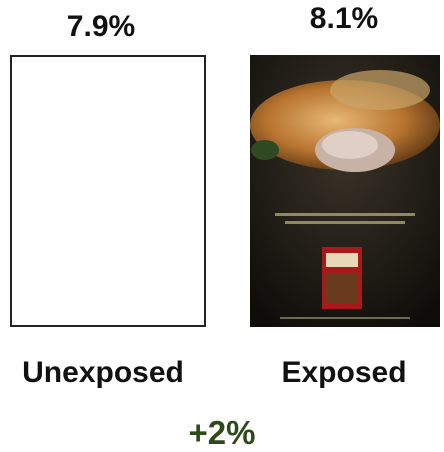 Image resolution: width=444 pixels, height=452 pixels. Describe the element at coordinates (344, 372) in the screenshot. I see `exposed-label: Exposed` at that location.